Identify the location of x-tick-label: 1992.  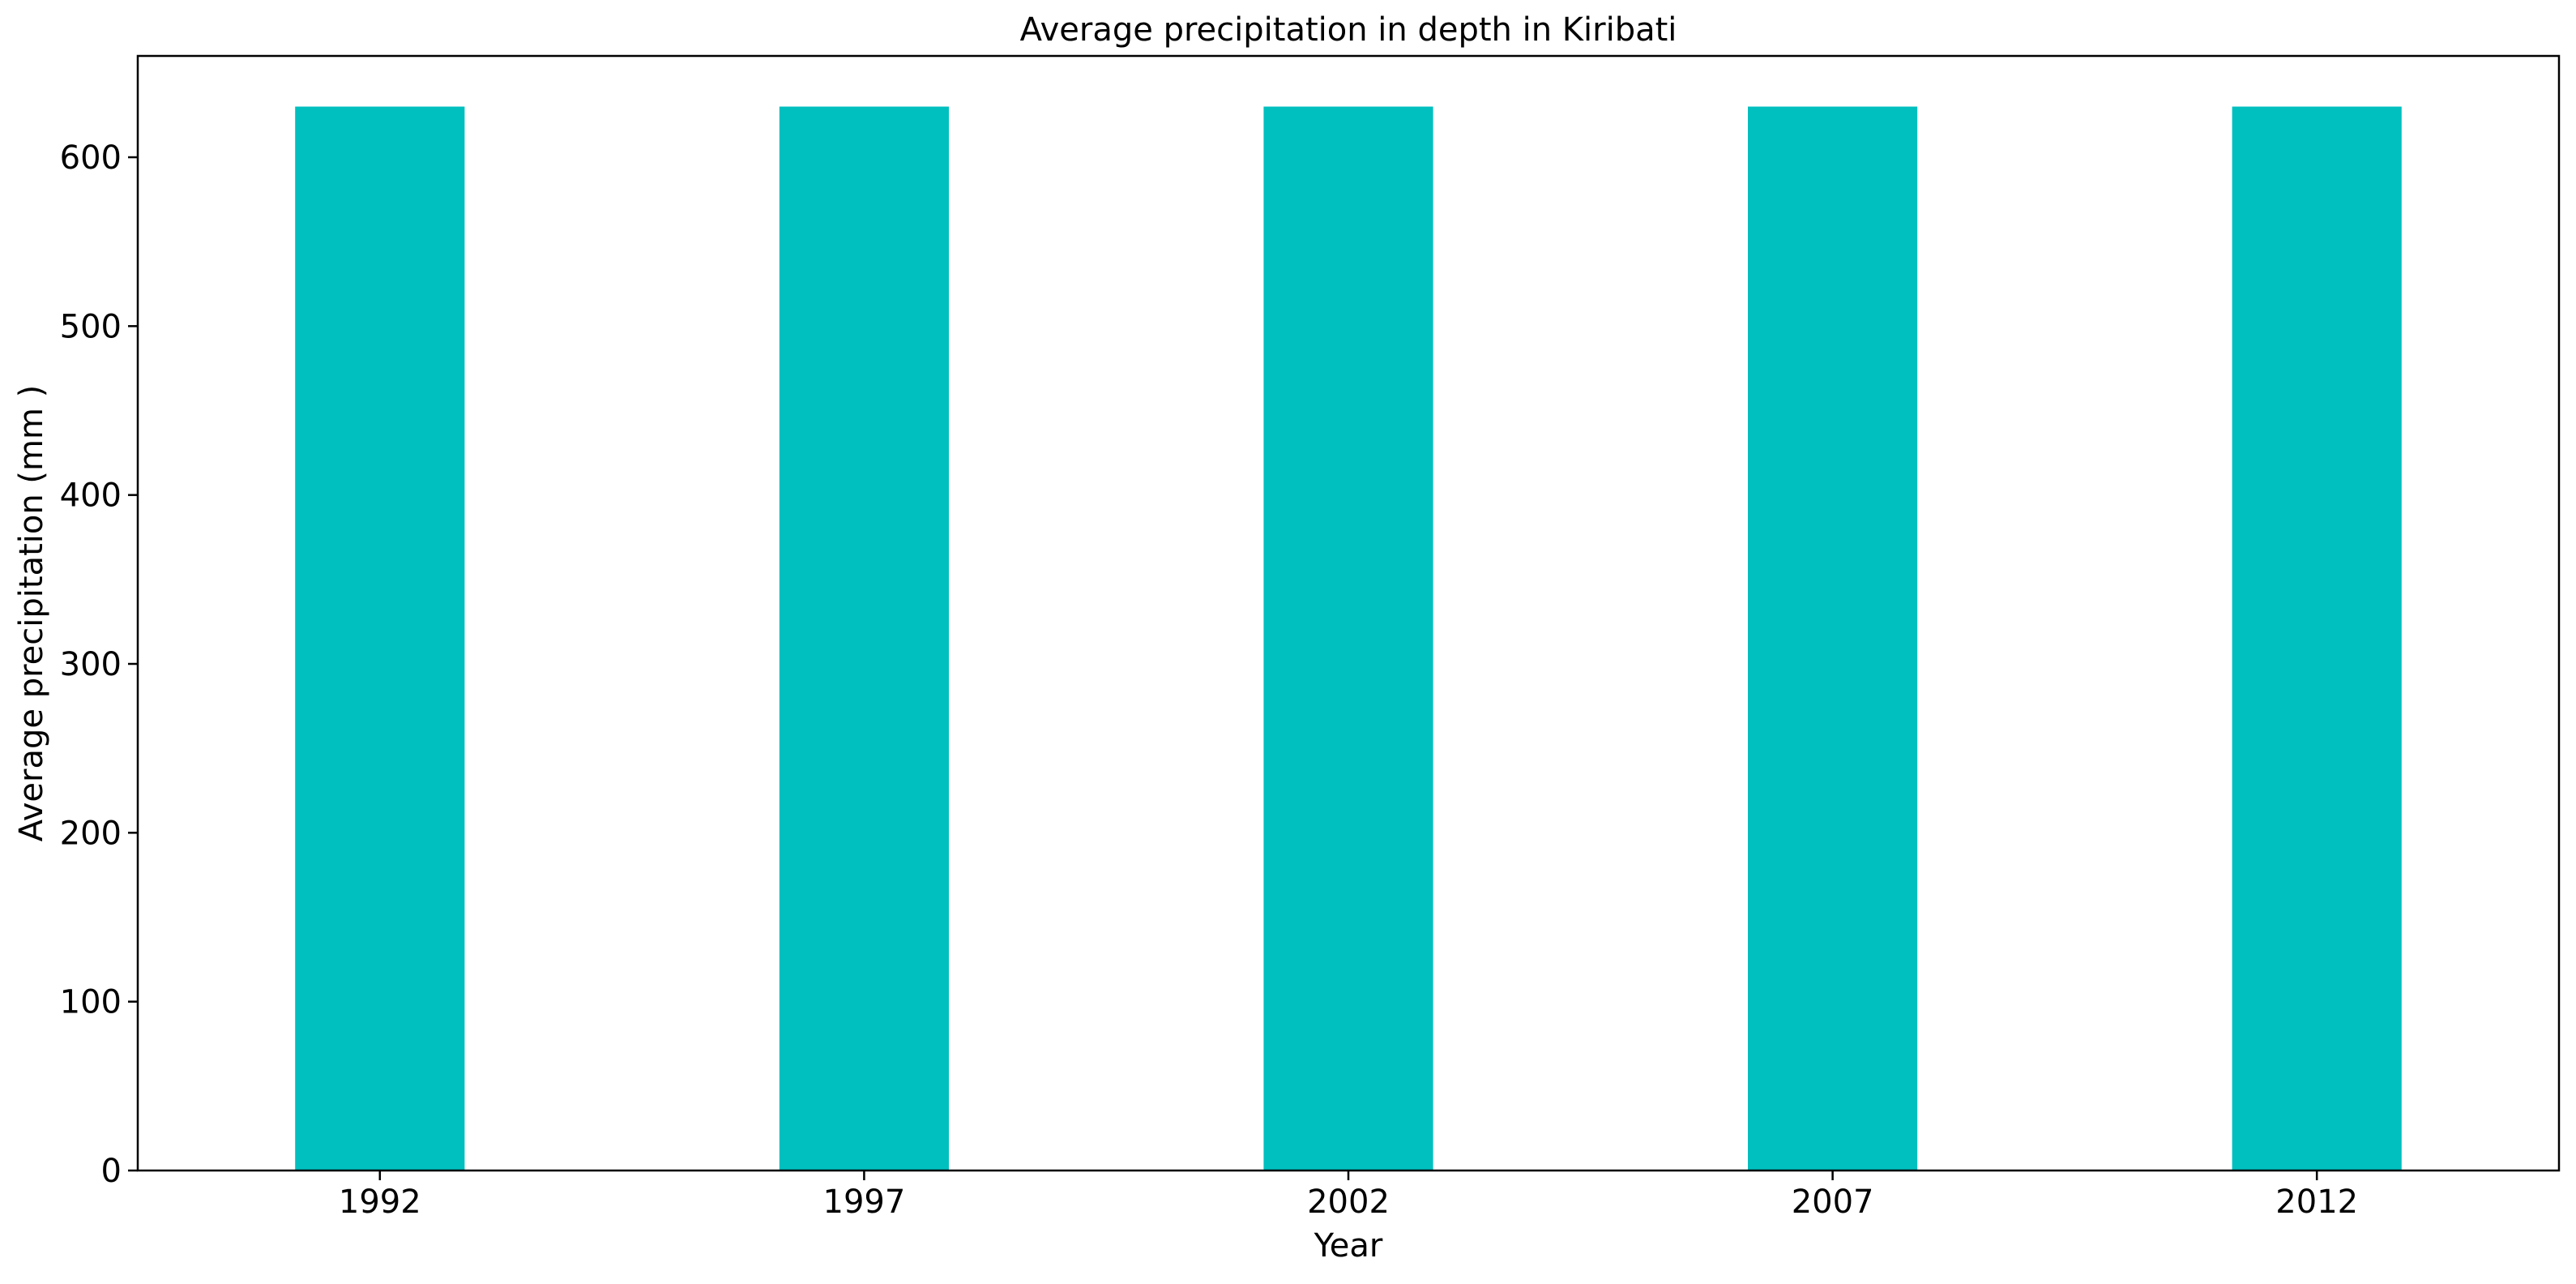
(380, 1202).